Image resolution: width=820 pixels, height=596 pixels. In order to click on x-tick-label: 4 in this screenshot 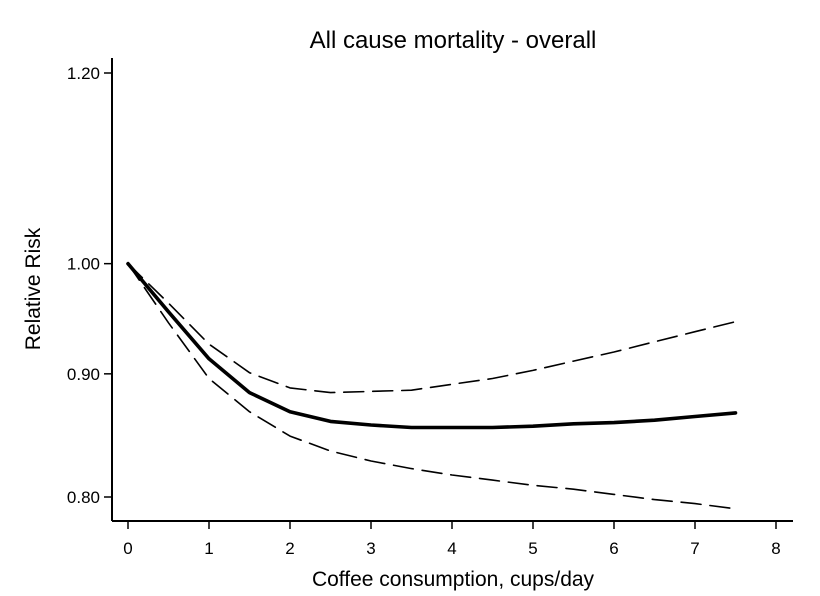, I will do `click(451, 548)`.